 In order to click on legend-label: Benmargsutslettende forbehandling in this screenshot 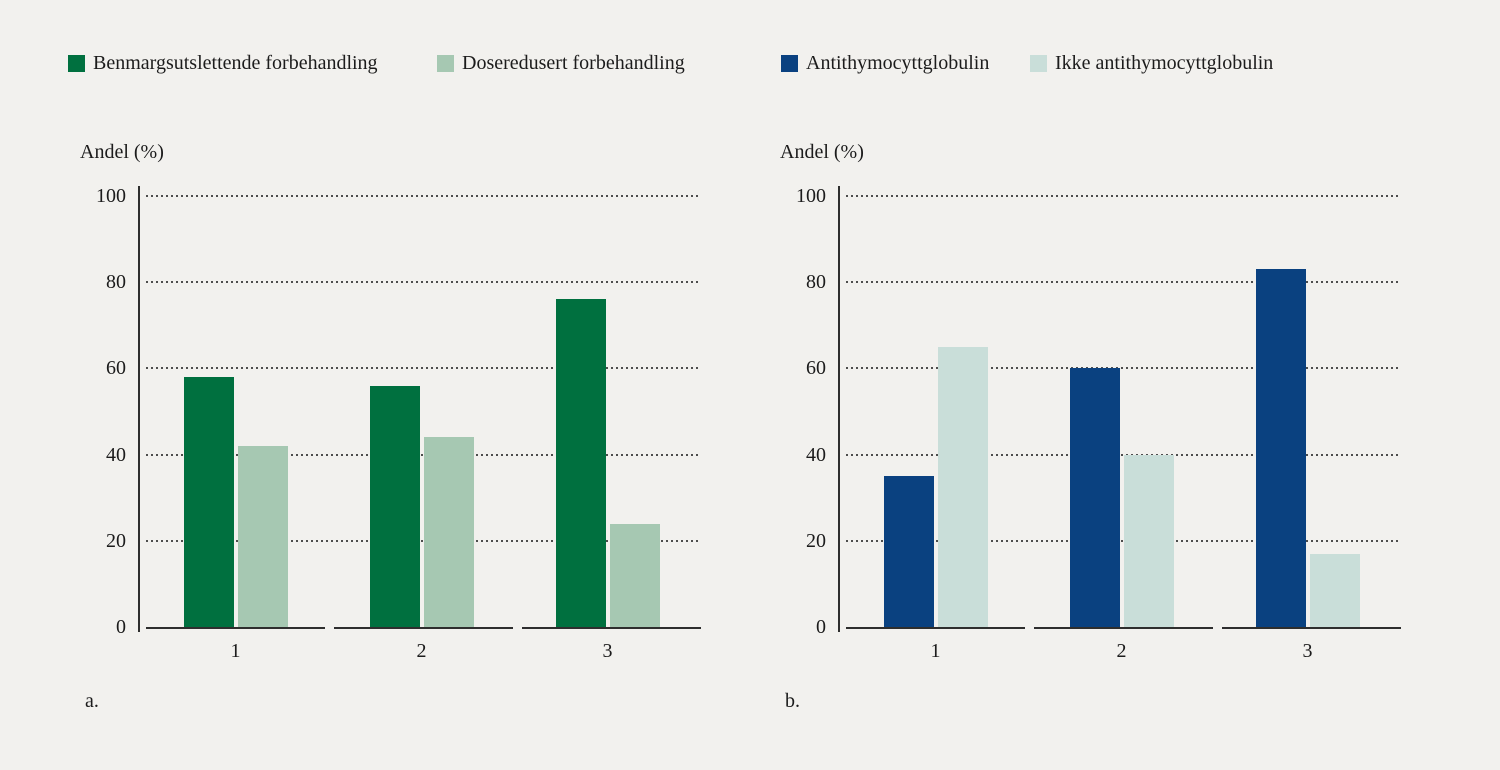, I will do `click(235, 63)`.